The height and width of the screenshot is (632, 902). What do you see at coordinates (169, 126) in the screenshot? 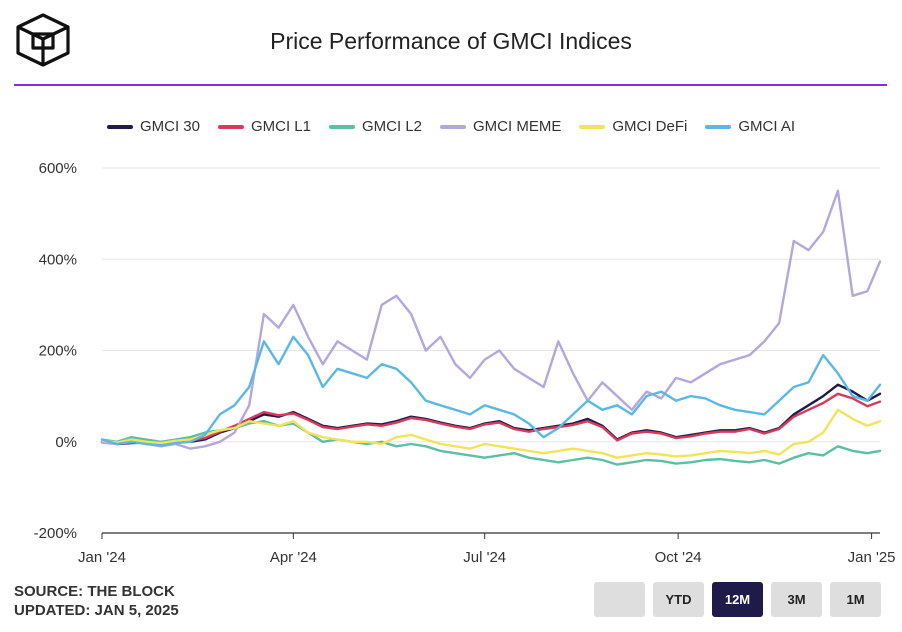
I see `legend-label: GMCI 30` at bounding box center [169, 126].